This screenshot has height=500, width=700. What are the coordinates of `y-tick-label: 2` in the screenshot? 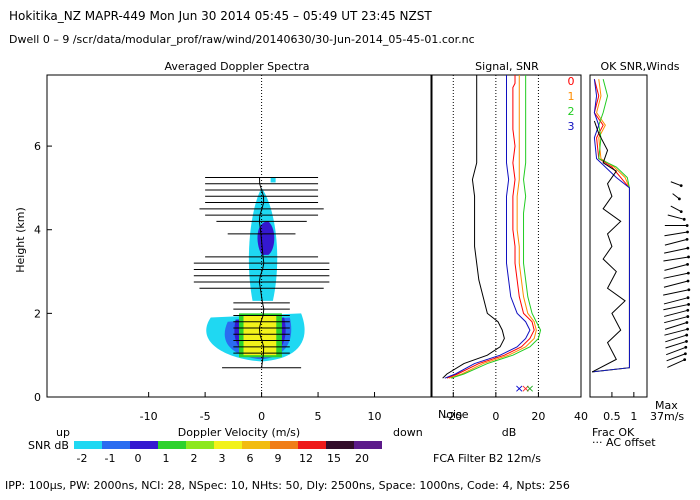 It's located at (37, 313).